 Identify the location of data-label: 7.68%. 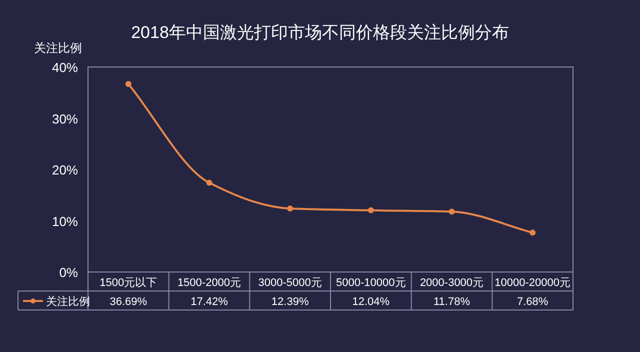
(532, 302).